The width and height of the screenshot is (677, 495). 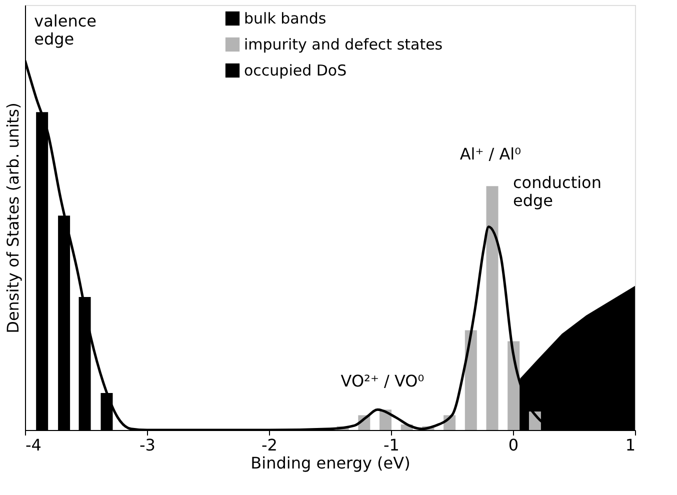 What do you see at coordinates (13, 218) in the screenshot?
I see `y-axis-title: Density of States (arb. units)` at bounding box center [13, 218].